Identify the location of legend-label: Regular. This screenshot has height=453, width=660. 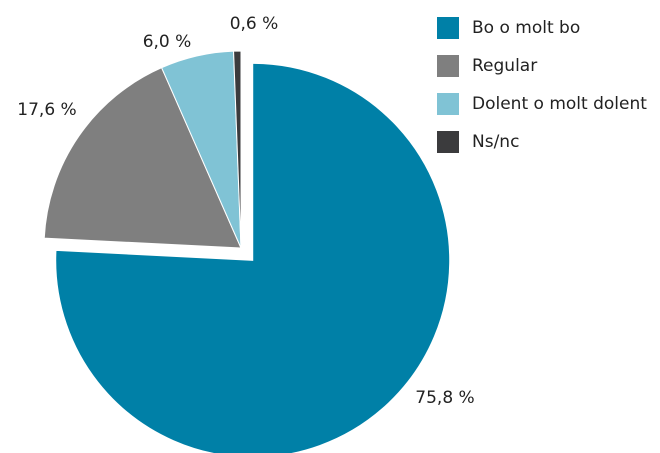
(504, 66).